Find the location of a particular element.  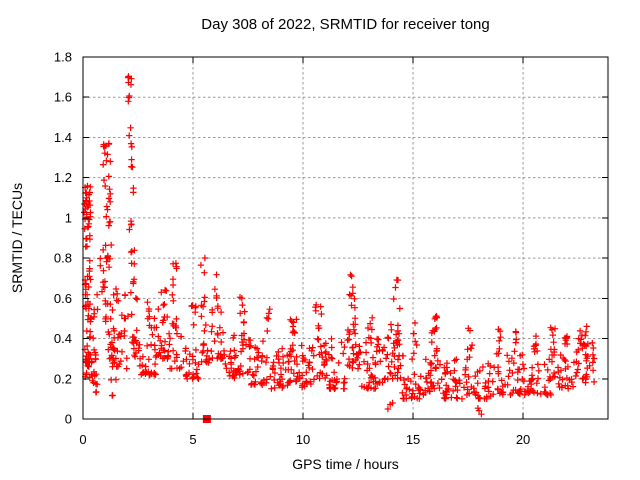

x-axis-label: GPS time / hours is located at coordinates (345, 464).